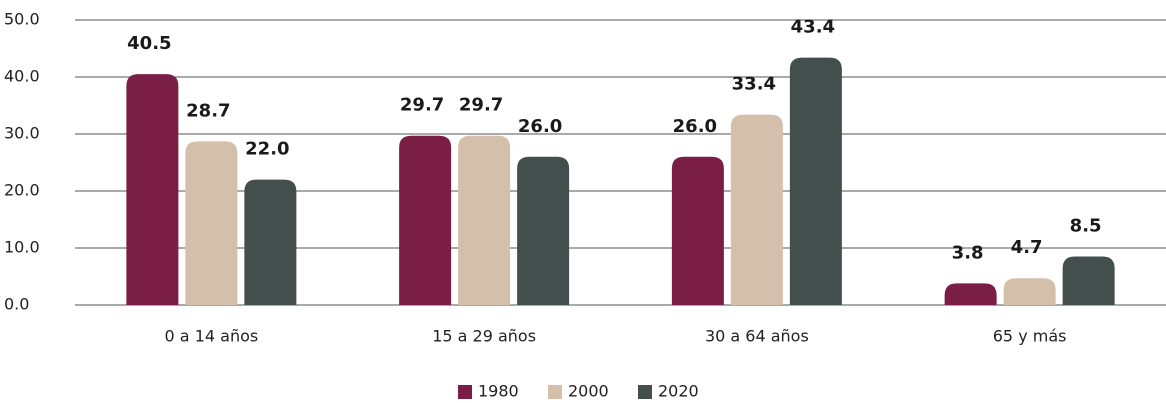 This screenshot has width=1166, height=403. I want to click on value-label: 4.7, so click(1027, 247).